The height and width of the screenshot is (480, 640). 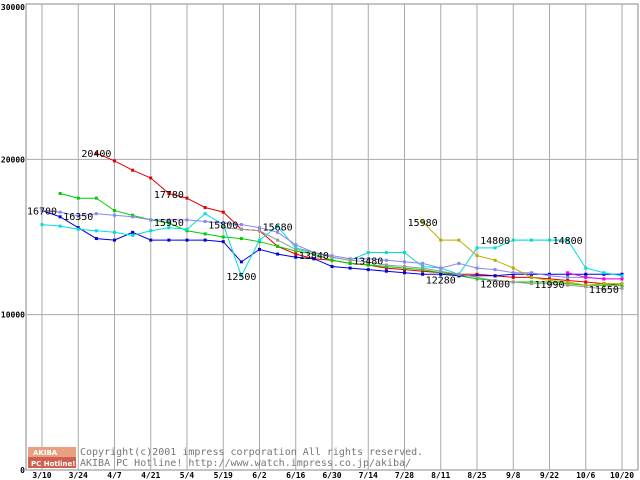 What do you see at coordinates (114, 475) in the screenshot?
I see `x-tick-label: 4/7` at bounding box center [114, 475].